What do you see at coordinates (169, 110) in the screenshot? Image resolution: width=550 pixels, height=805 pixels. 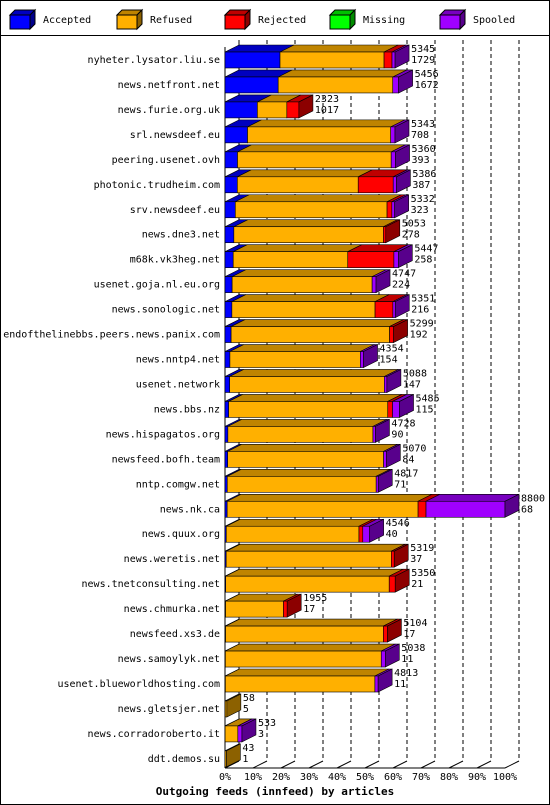 I see `category-label: news.furie.org.uk` at bounding box center [169, 110].